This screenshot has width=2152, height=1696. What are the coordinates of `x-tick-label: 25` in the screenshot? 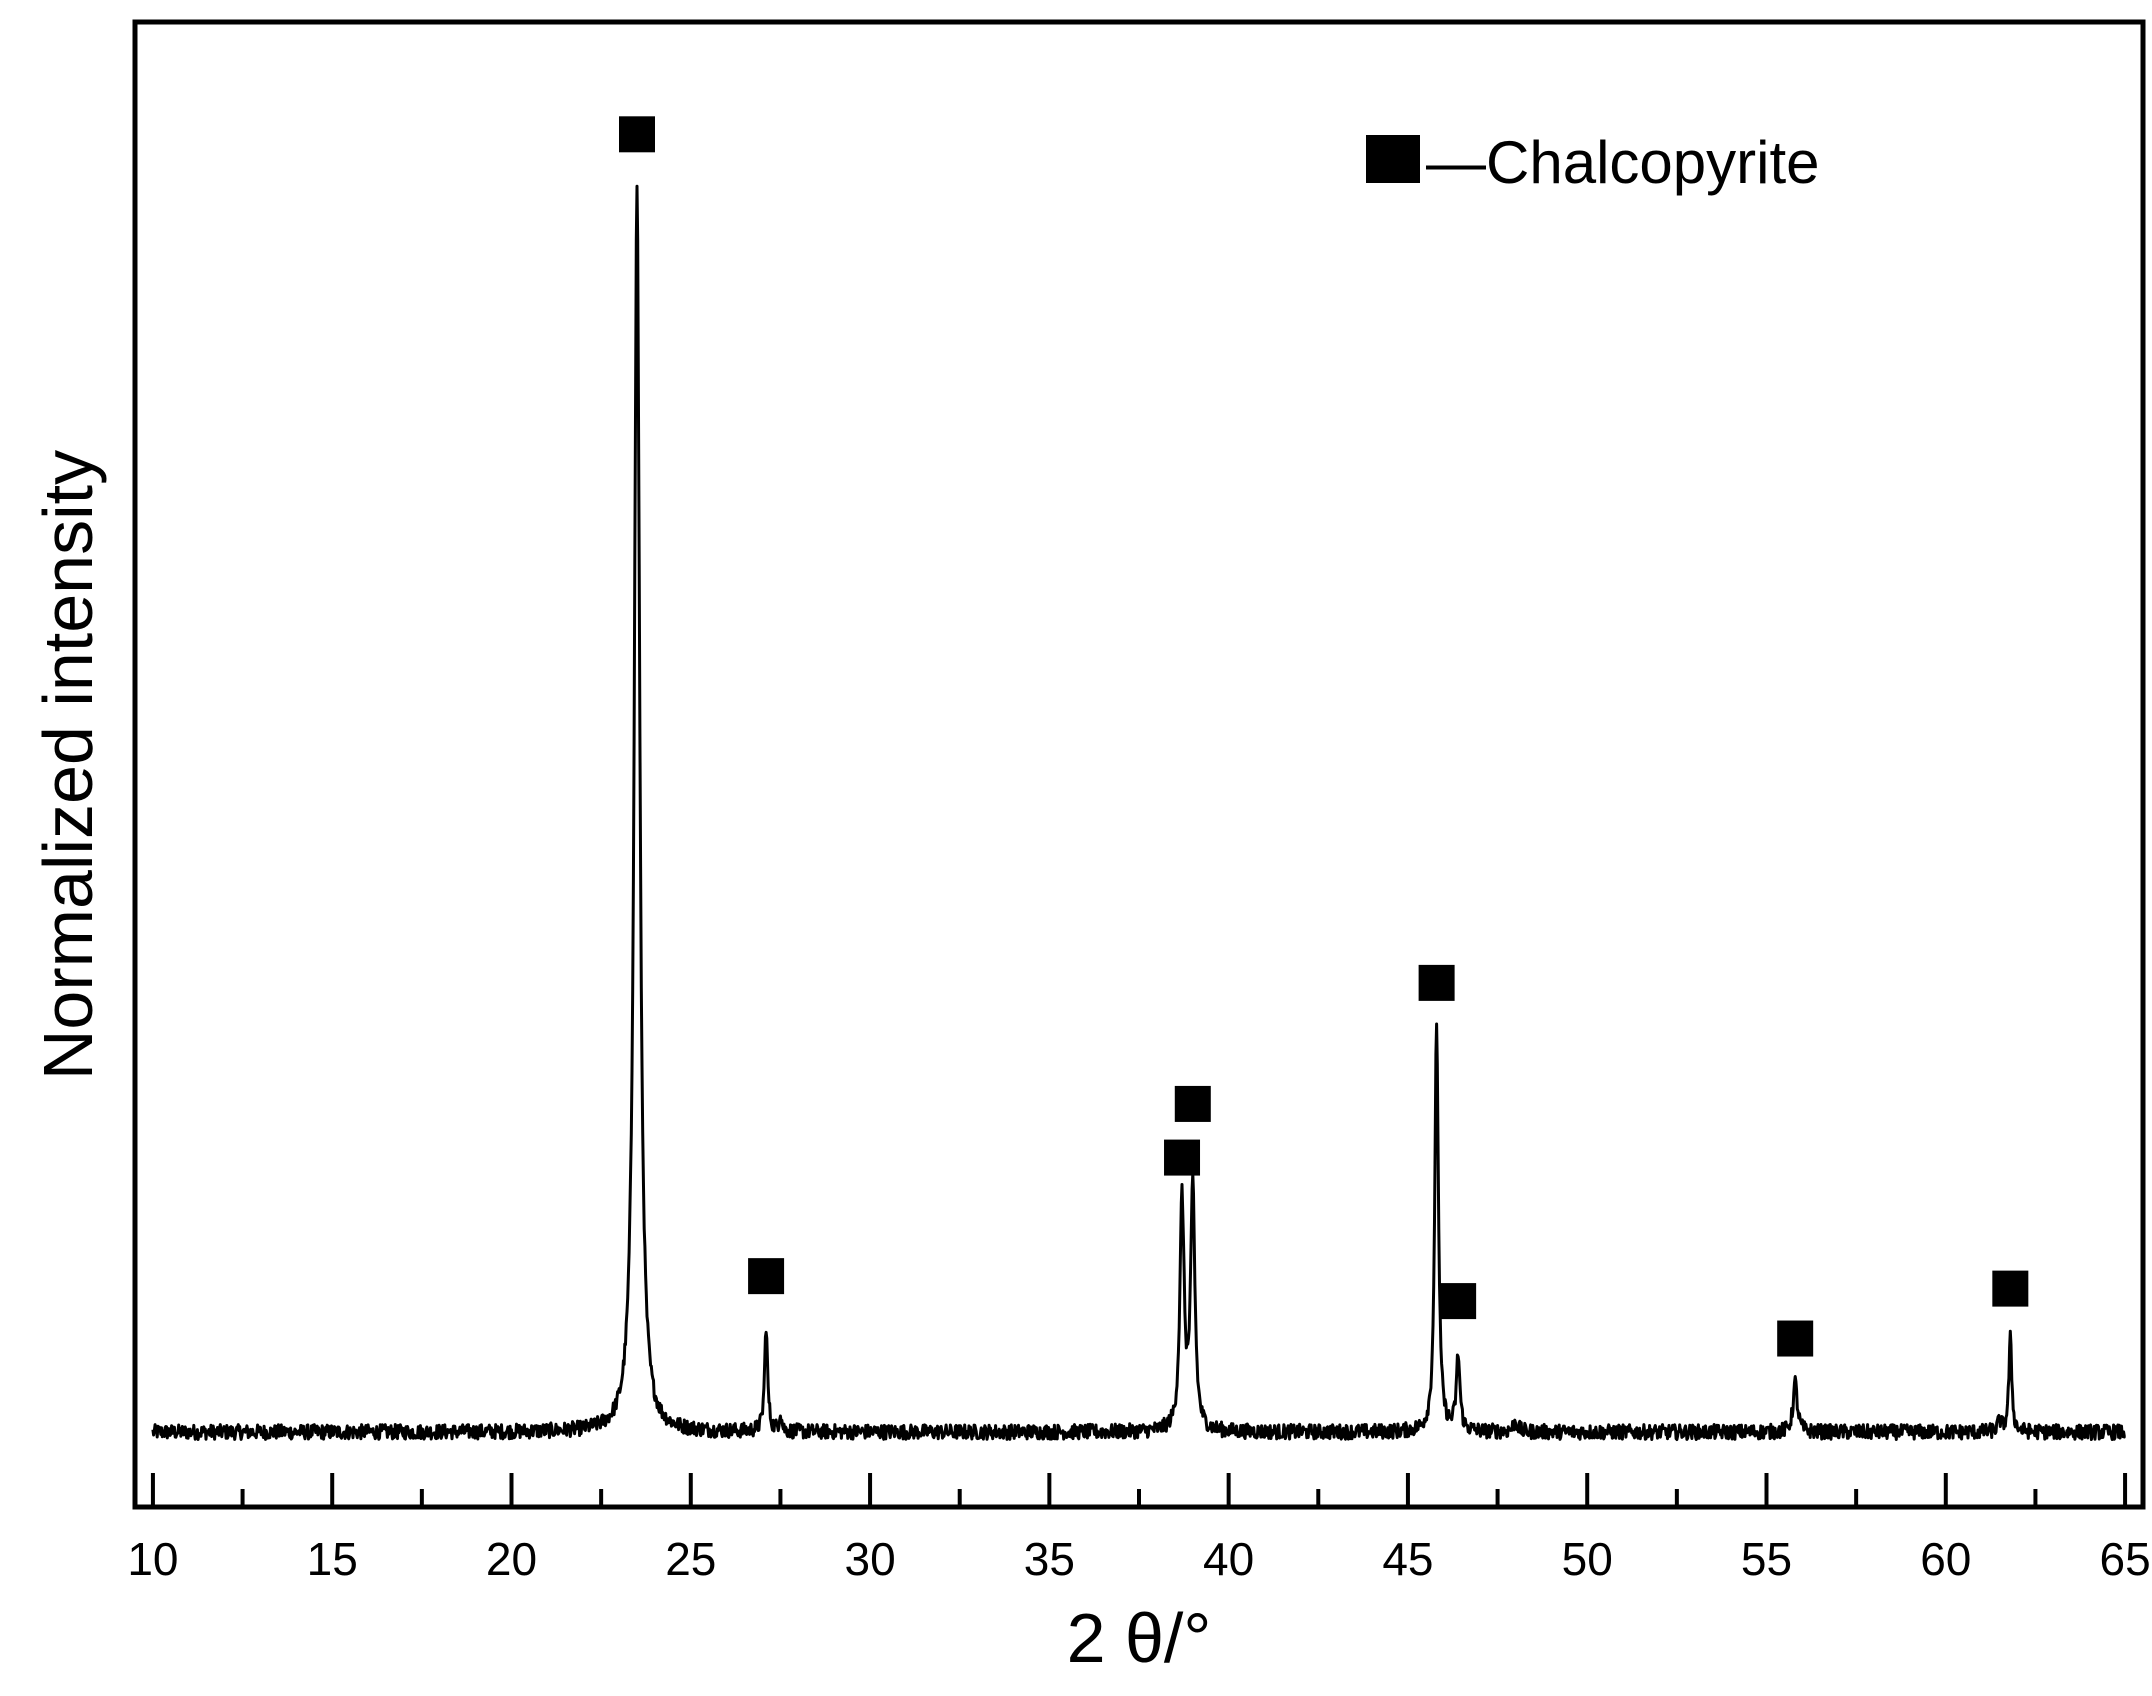 It's located at (690, 1559).